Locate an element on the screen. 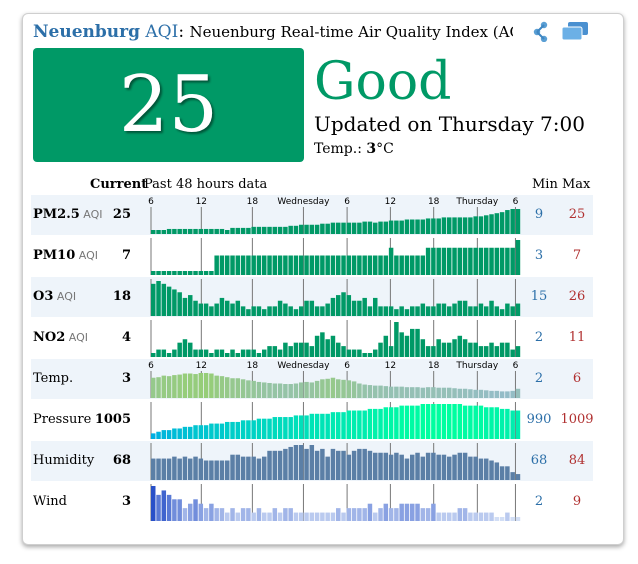 This screenshot has width=638, height=564. row-label: PM10 AQI is located at coordinates (65, 255).